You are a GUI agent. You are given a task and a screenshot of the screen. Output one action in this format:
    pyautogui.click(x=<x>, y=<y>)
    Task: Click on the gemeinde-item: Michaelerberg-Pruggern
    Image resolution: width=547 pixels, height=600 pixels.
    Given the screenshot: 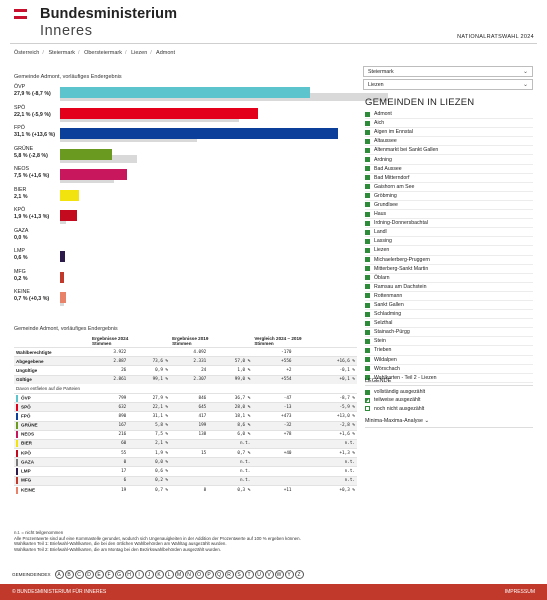 What is the action you would take?
    pyautogui.click(x=449, y=260)
    